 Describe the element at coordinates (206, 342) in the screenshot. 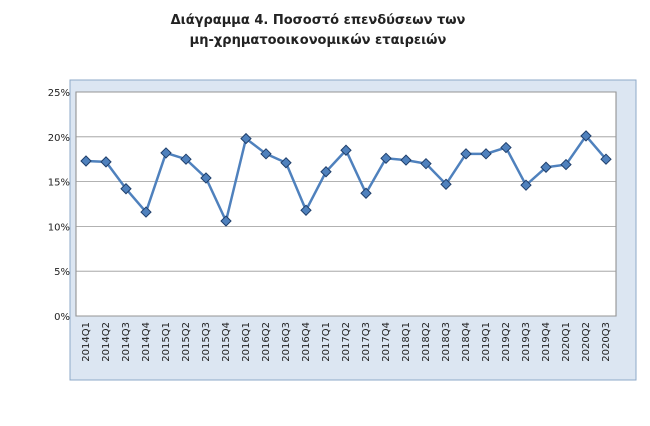

I see `x-tick-label: 2015Q3` at that location.